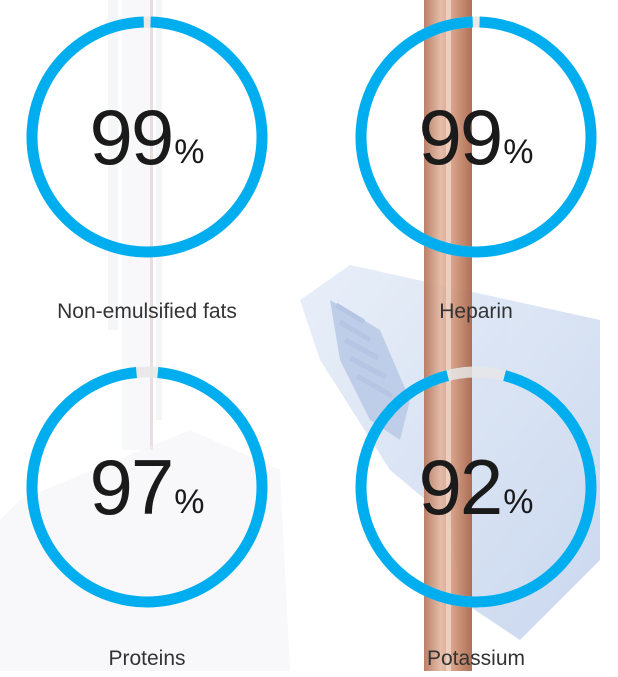 The width and height of the screenshot is (618, 677). What do you see at coordinates (132, 487) in the screenshot?
I see `stat-number: 97` at bounding box center [132, 487].